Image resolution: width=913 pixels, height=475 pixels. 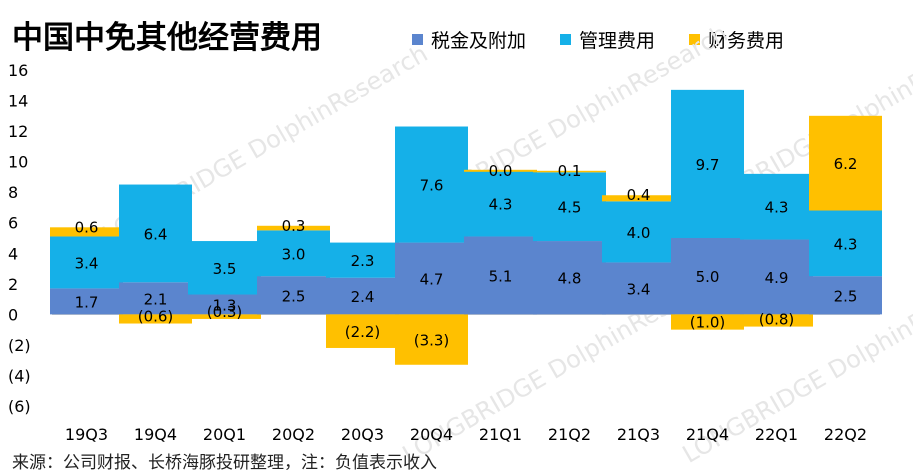 I want to click on data-label-tax: 1.7, so click(x=87, y=302).